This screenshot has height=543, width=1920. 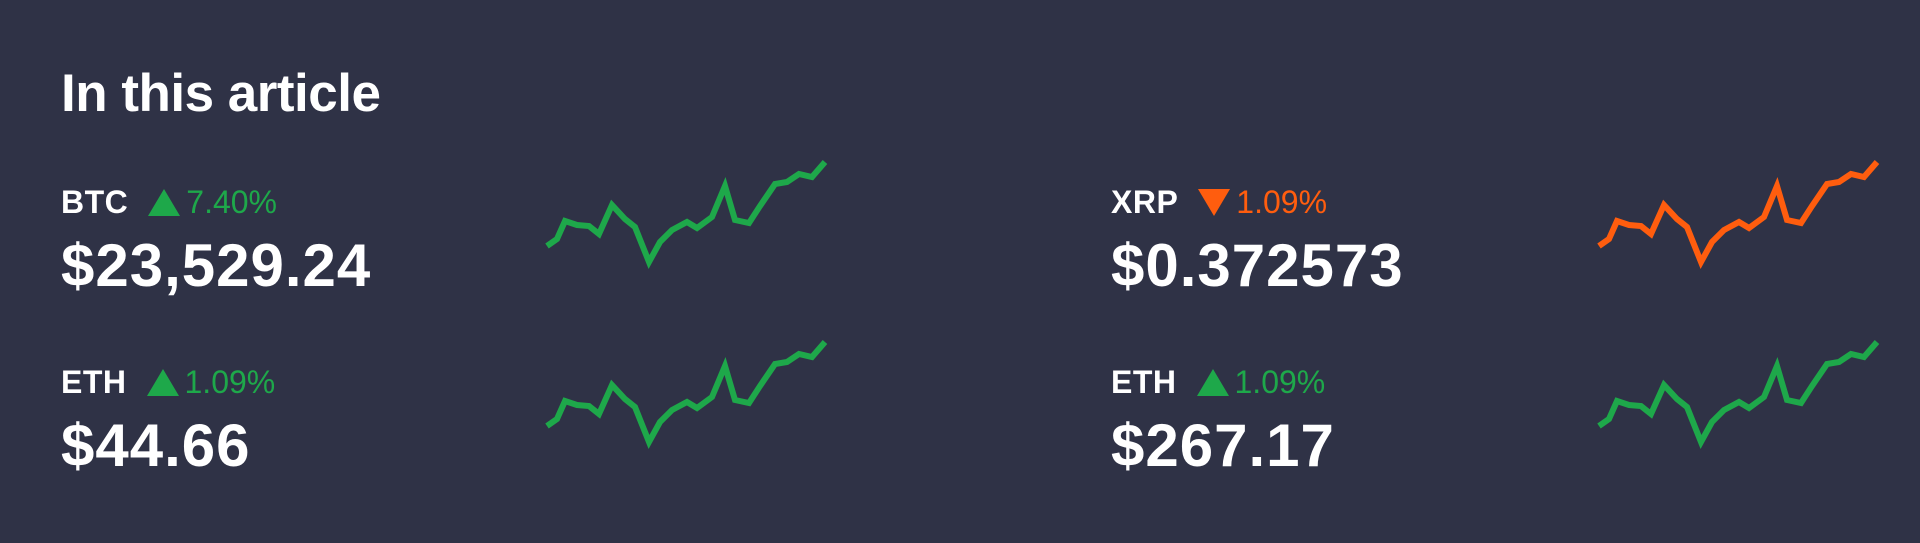 I want to click on price-change-percent: 7.40%, so click(x=231, y=201).